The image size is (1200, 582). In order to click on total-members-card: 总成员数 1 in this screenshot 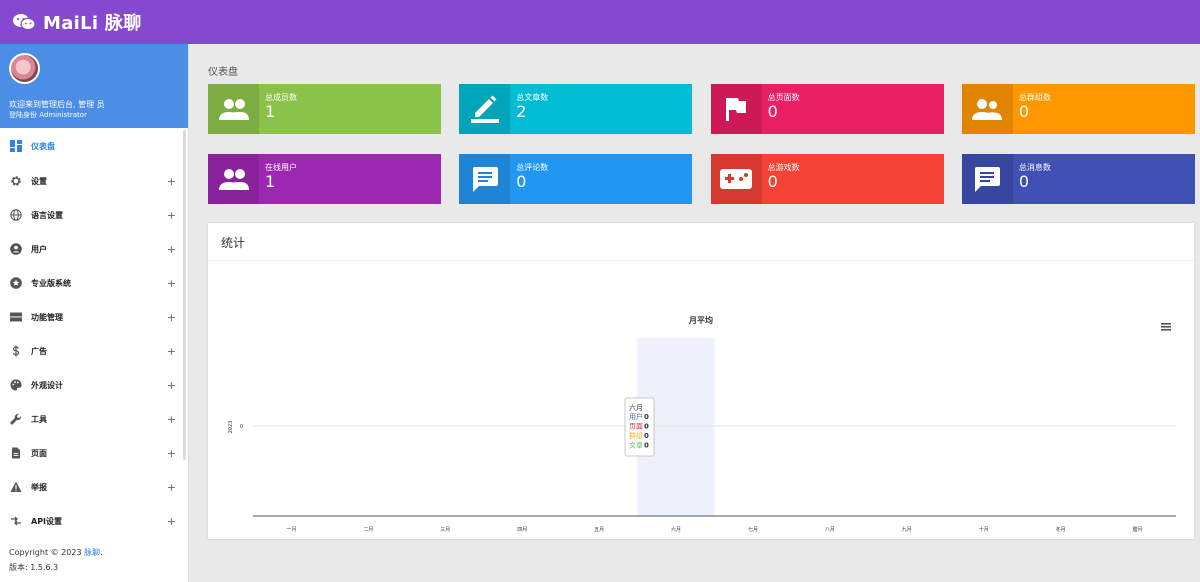, I will do `click(324, 109)`.